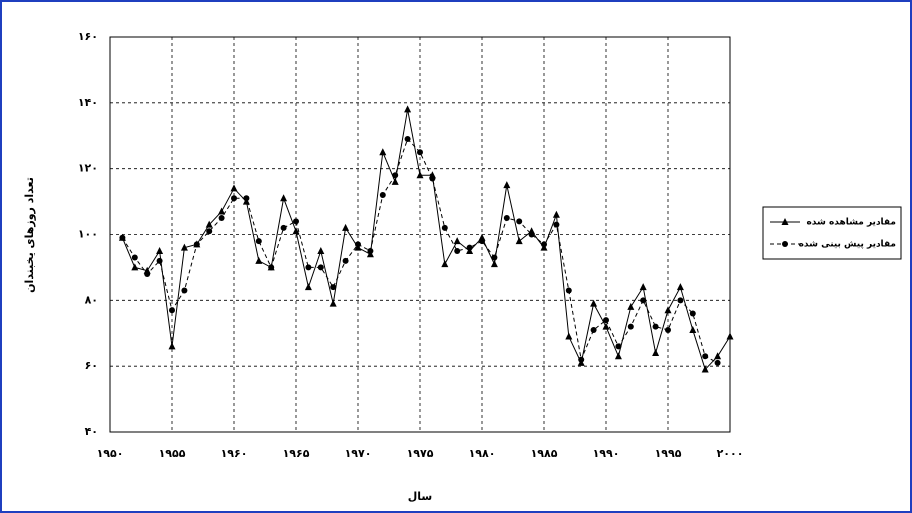 The width and height of the screenshot is (912, 513). I want to click on y-tick-label: ۱۲۰, so click(88, 168).